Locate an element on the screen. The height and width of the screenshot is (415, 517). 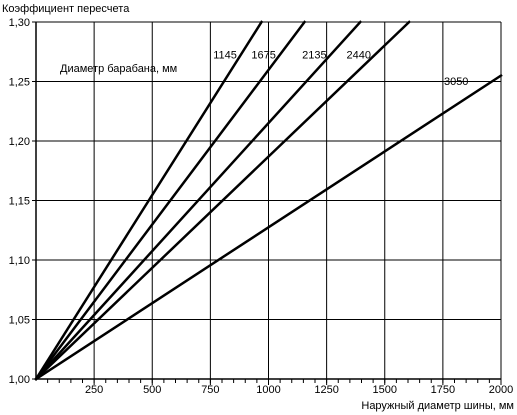
y-tick-label-1: 1,05 is located at coordinates (19, 321).